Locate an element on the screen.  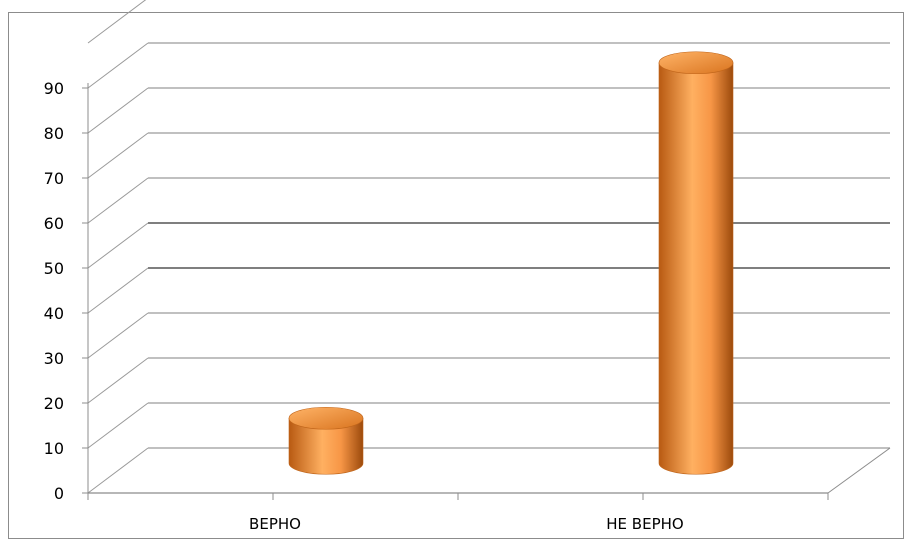
floor-right-edge is located at coordinates (859, 470).